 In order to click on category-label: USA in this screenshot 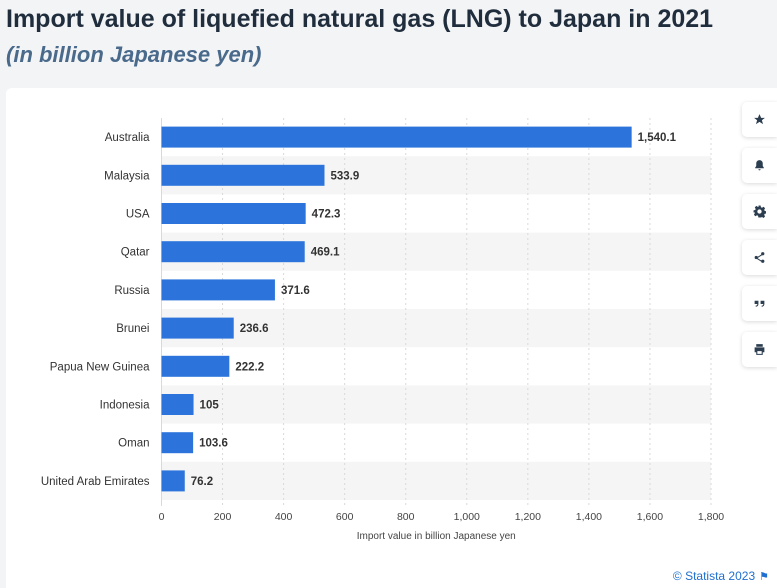, I will do `click(138, 215)`.